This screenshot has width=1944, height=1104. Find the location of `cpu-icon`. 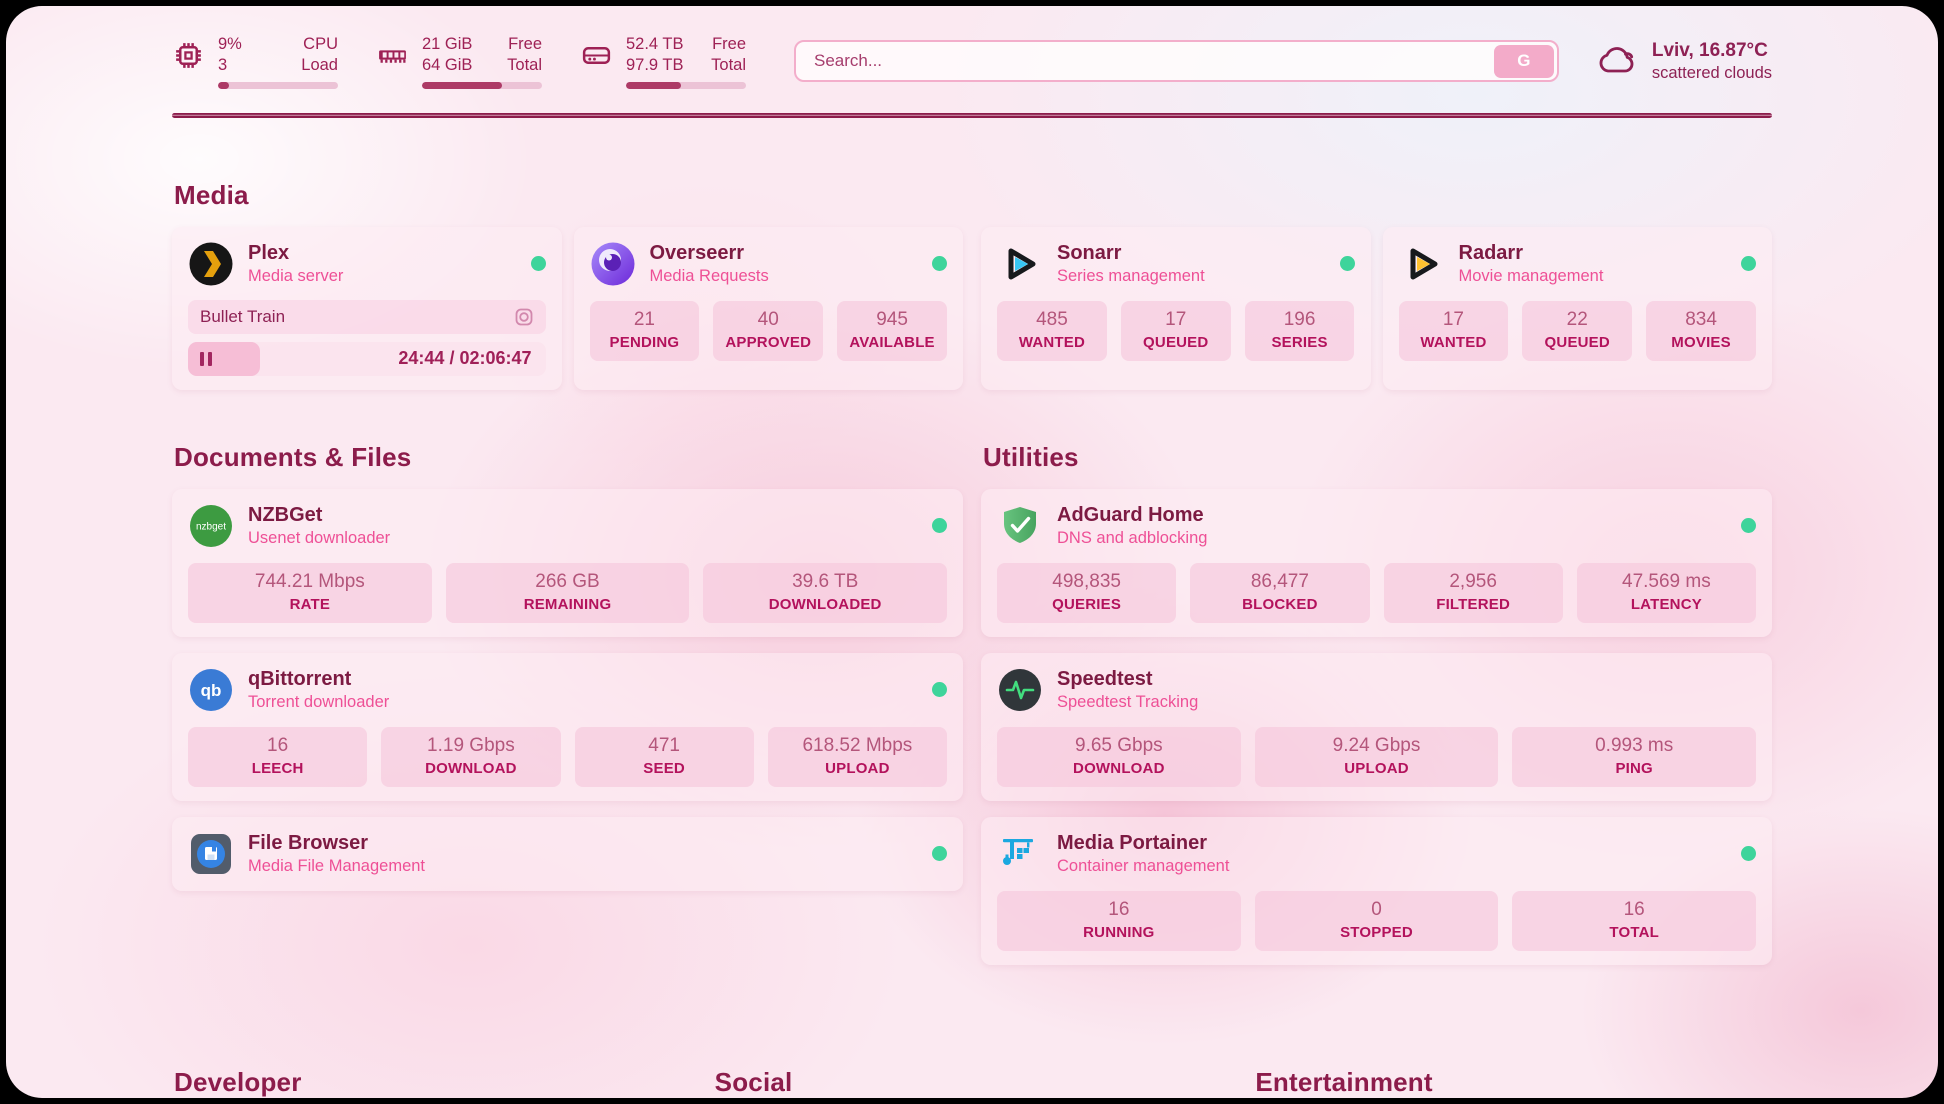

cpu-icon is located at coordinates (188, 55).